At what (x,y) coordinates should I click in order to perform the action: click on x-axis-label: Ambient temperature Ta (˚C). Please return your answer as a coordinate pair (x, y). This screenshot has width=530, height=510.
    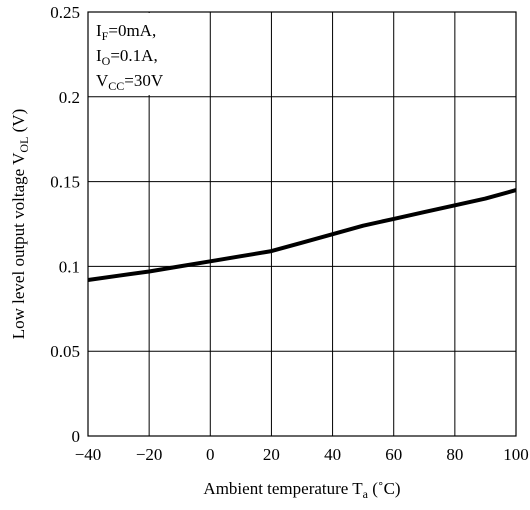
    Looking at the image, I should click on (301, 490).